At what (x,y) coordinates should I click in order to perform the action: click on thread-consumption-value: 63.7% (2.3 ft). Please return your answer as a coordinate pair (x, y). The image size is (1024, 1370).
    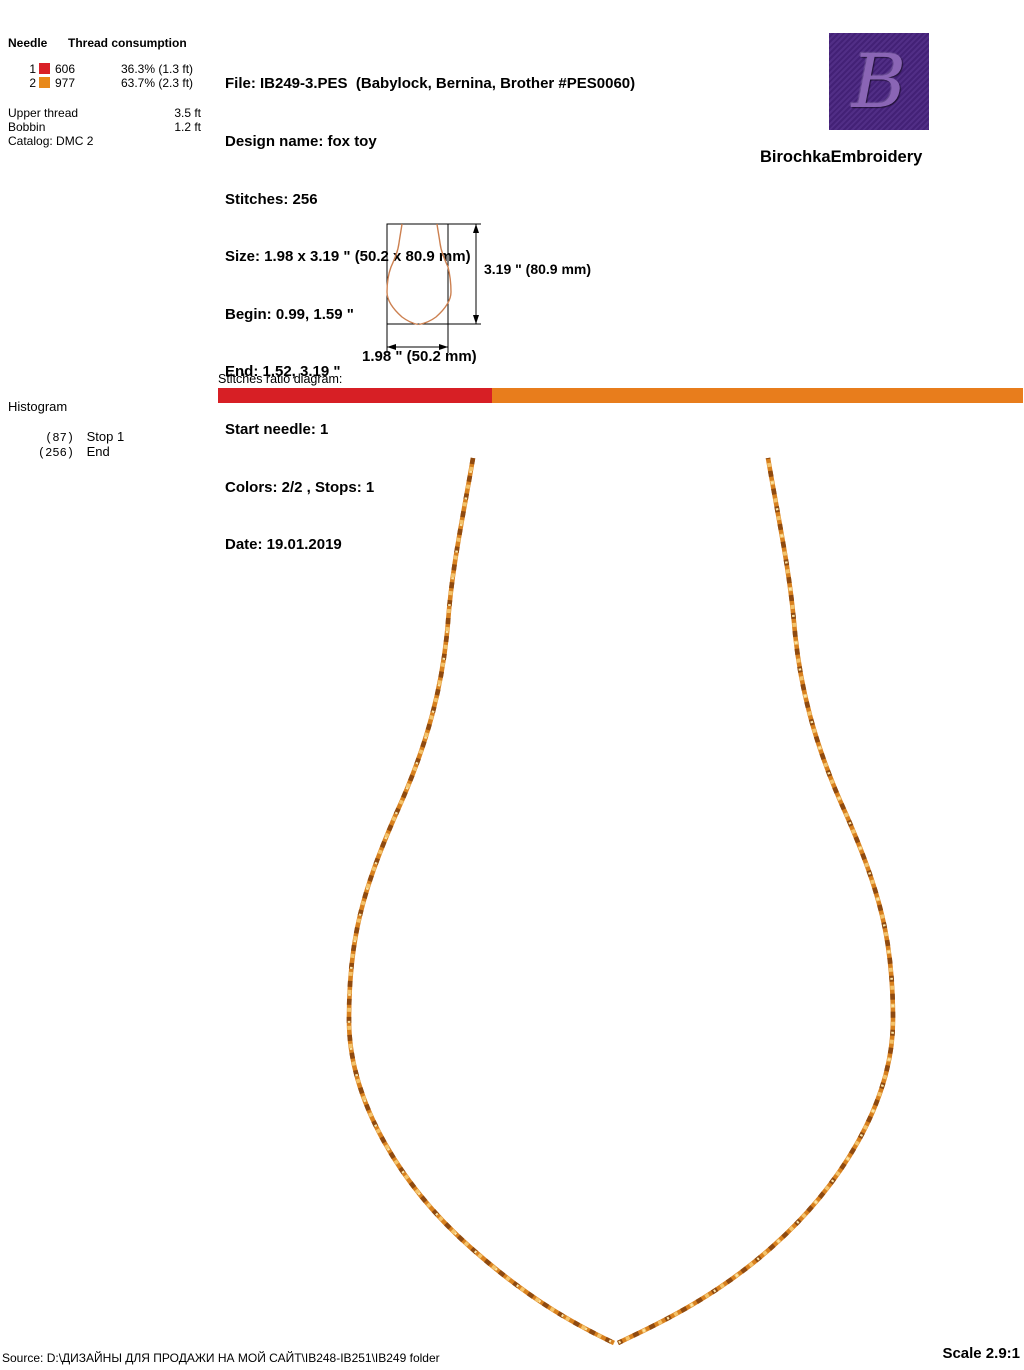
    Looking at the image, I should click on (157, 83).